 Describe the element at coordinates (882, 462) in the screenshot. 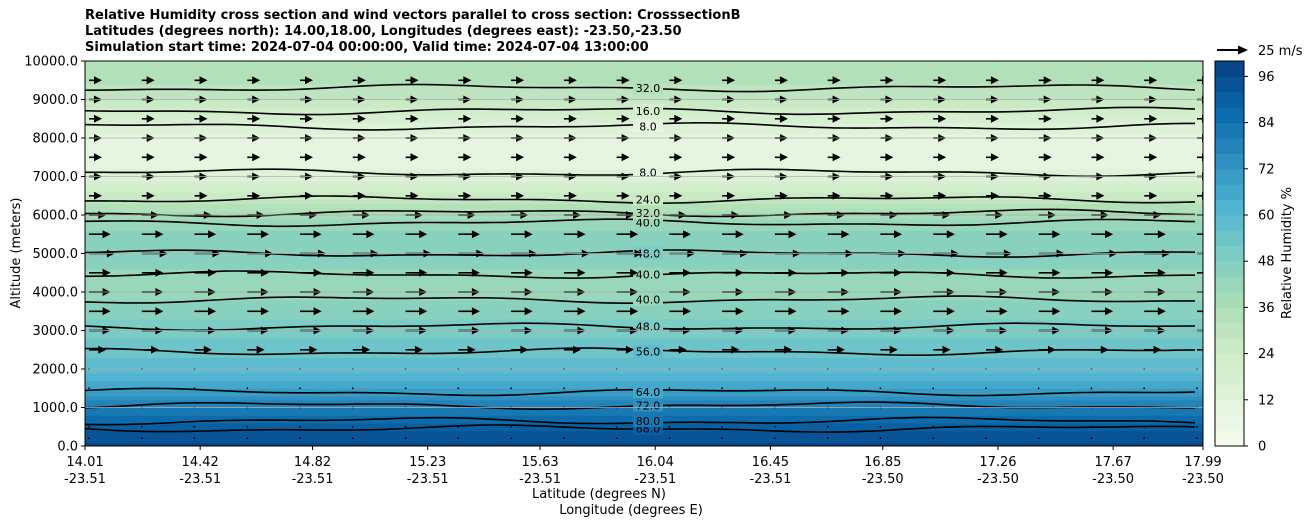

I see `x-tick-label-latitude: 16.85` at that location.